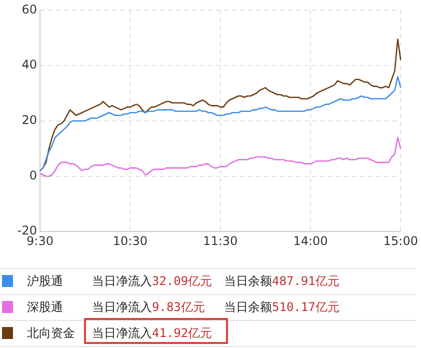 The width and height of the screenshot is (421, 348). Describe the element at coordinates (282, 281) in the screenshot. I see `text: 当日余额487.91亿元` at that location.